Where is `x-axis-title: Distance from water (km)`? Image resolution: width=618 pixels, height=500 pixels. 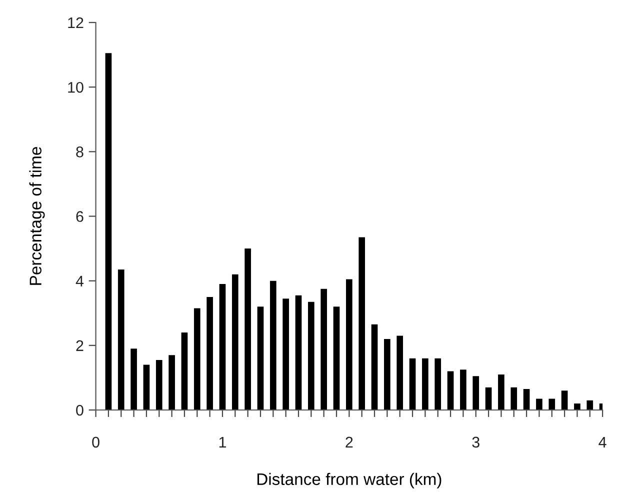 x-axis-title: Distance from water (km) is located at coordinates (349, 480).